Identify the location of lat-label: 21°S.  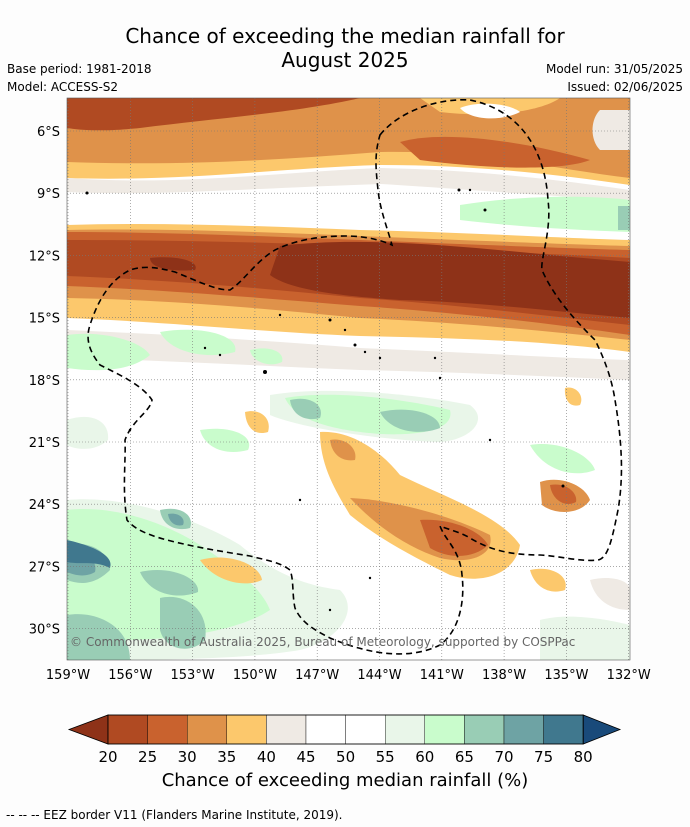
(44, 443).